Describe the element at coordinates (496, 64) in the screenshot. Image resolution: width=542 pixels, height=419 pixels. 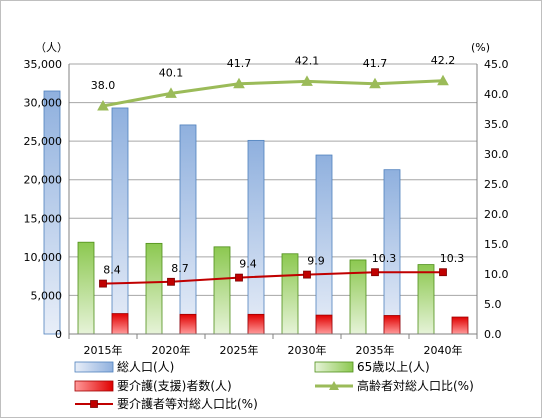
I see `right-tick-label: 45.0` at that location.